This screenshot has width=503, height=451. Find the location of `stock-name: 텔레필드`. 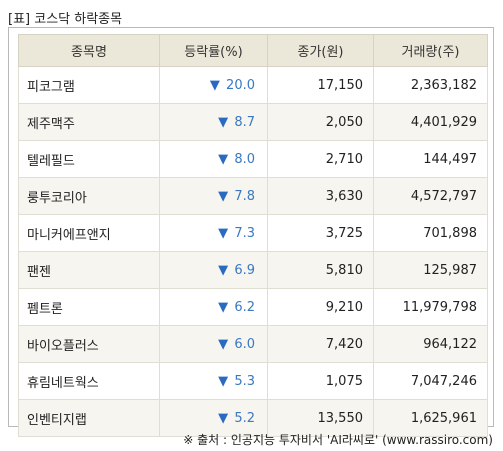

stock-name: 텔레필드 is located at coordinates (89, 159).